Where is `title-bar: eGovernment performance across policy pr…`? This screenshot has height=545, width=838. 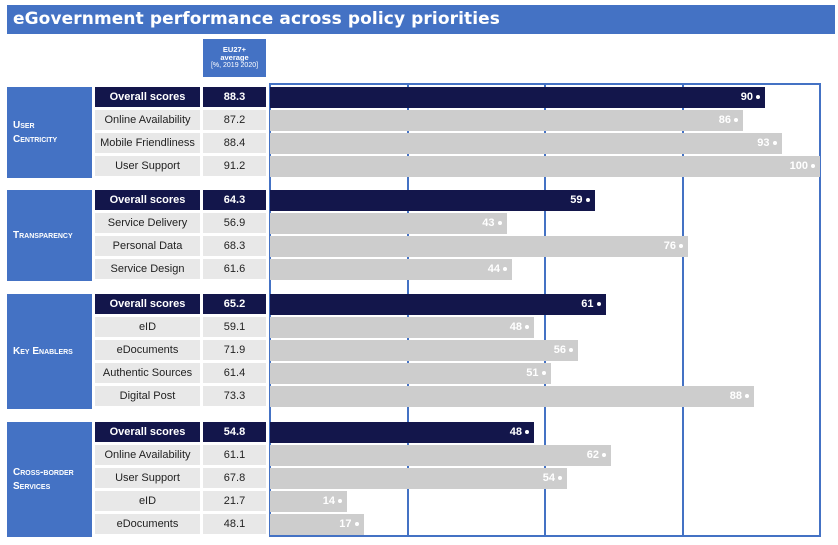 title-bar: eGovernment performance across policy pr… is located at coordinates (421, 19).